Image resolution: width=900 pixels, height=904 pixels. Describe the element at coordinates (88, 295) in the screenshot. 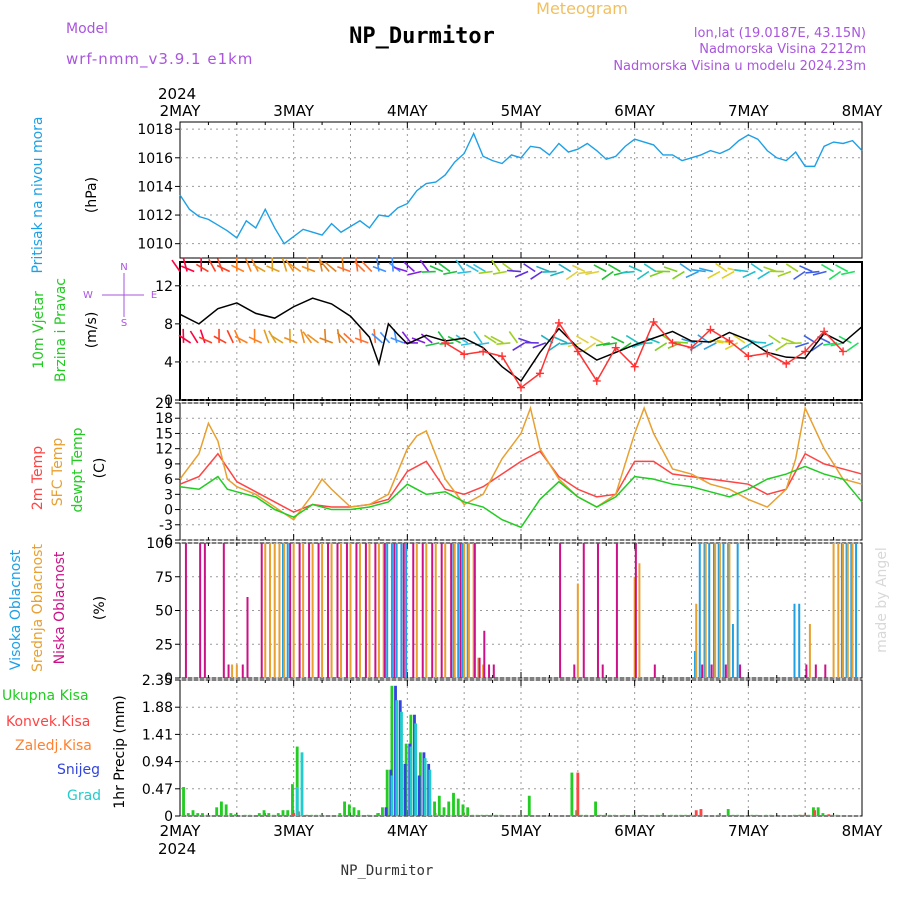

I see `compass-w: W` at that location.